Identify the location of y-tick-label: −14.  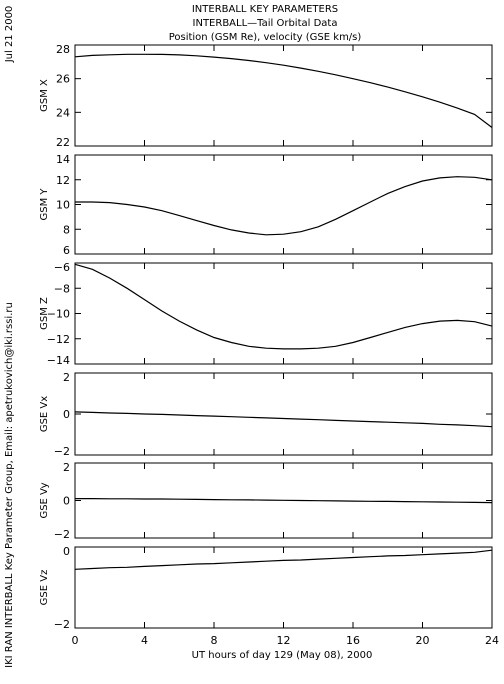
(58, 360).